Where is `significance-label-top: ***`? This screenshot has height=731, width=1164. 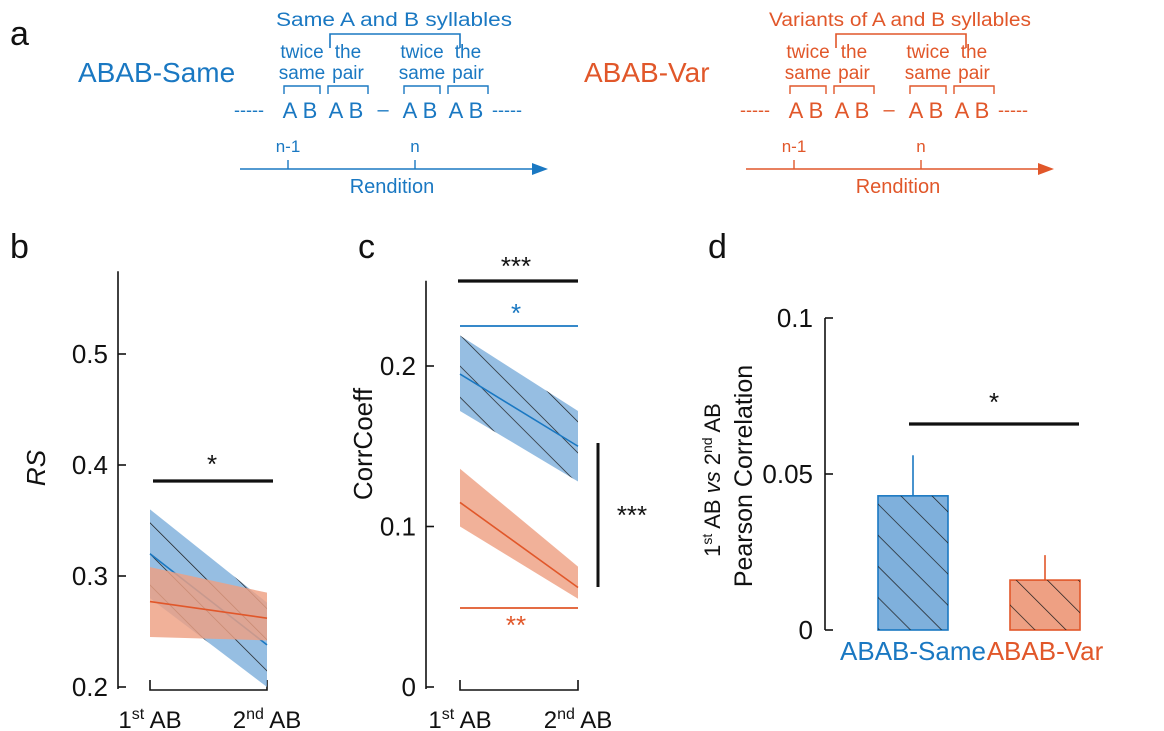 significance-label-top: *** is located at coordinates (516, 266).